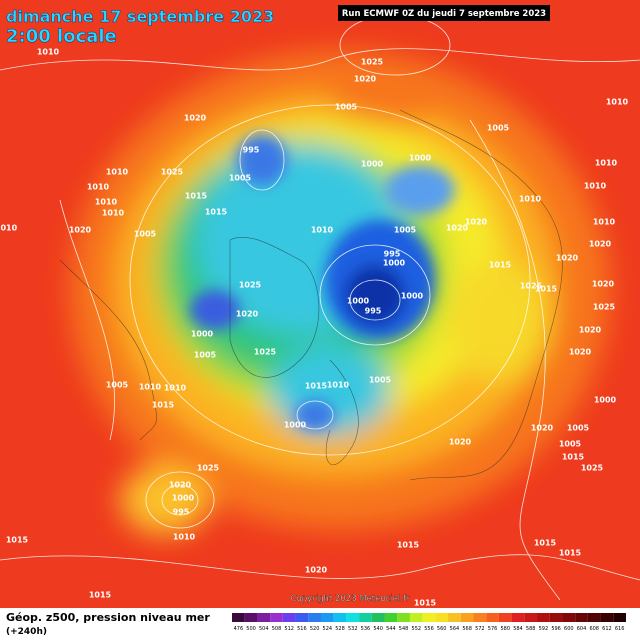  Describe the element at coordinates (61, 36) in the screenshot. I see `time: 2:00 locale` at that location.